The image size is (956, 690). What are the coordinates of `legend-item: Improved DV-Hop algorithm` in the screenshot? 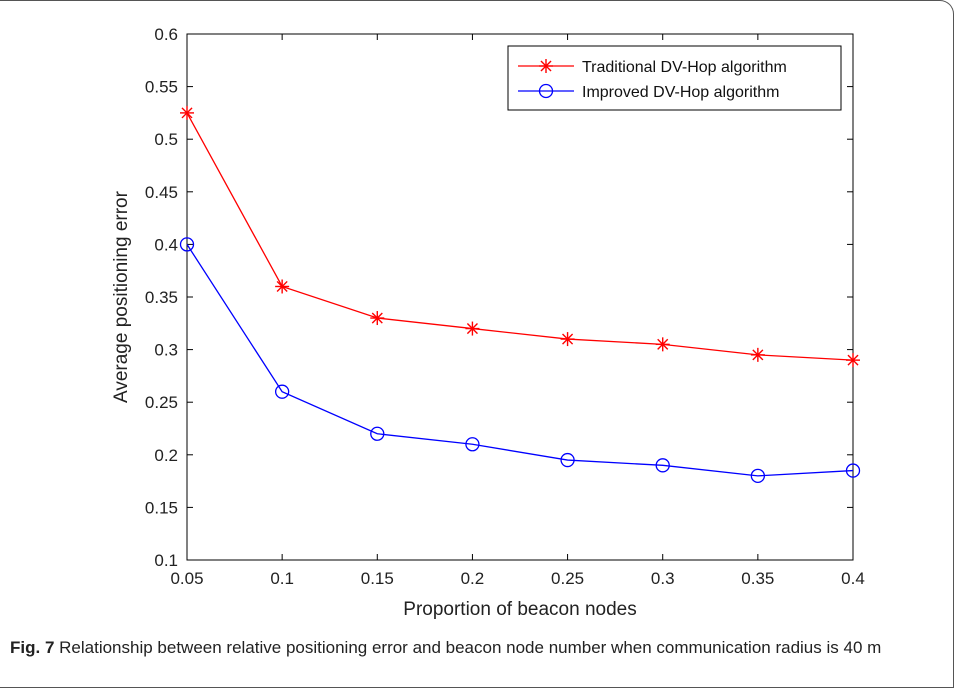 It's located at (648, 92).